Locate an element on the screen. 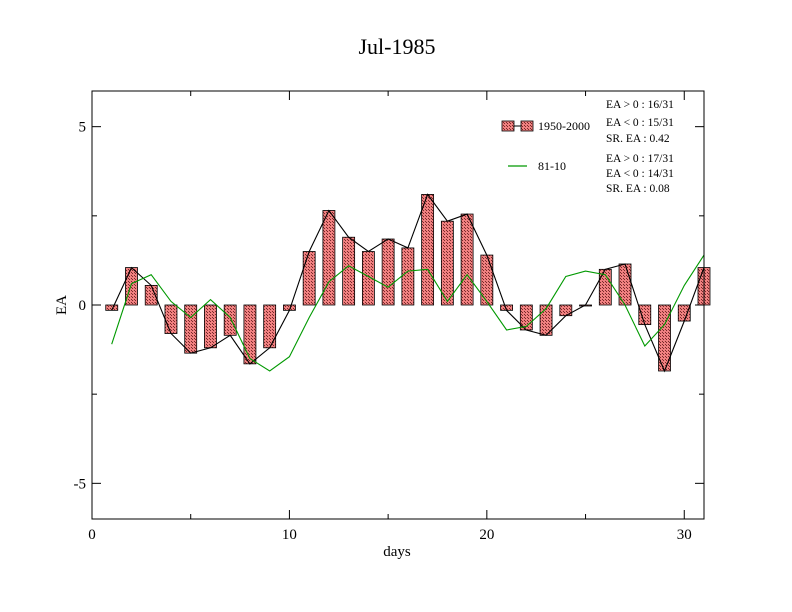 The height and width of the screenshot is (612, 792). stats-8110-ea-positive: EA > 0 : 17/31 is located at coordinates (640, 159).